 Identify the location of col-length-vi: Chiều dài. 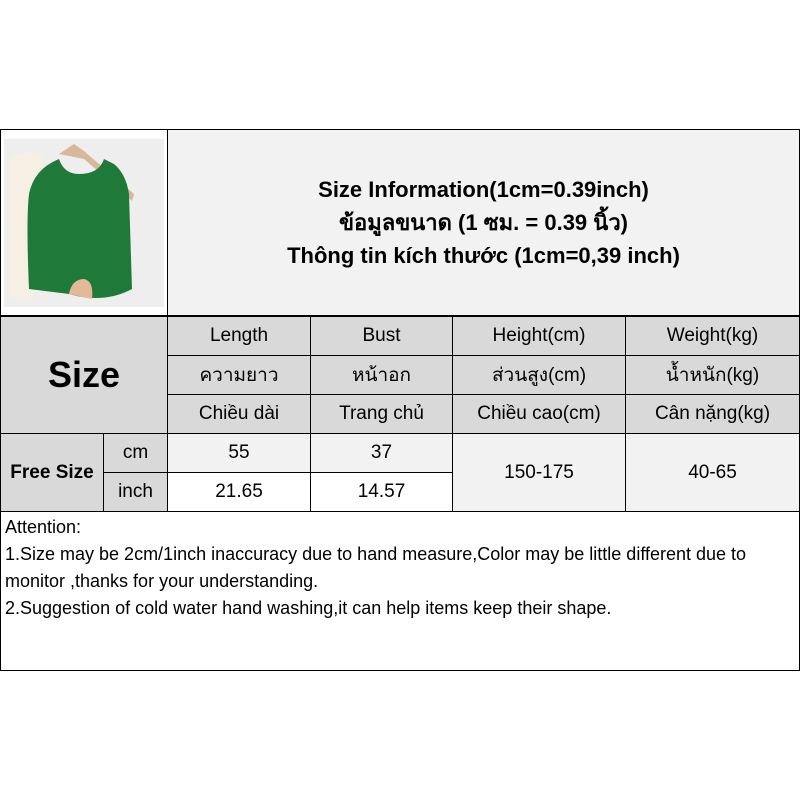
(239, 414).